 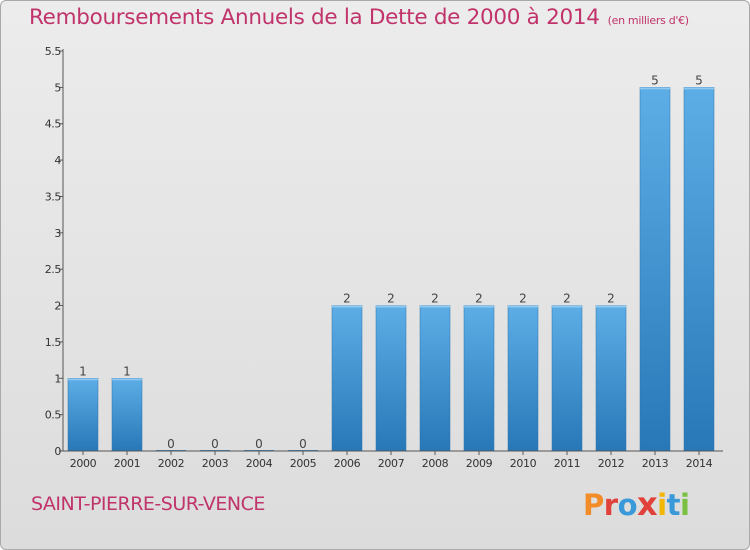 What do you see at coordinates (435, 463) in the screenshot?
I see `x-tick-label-2008: 2008` at bounding box center [435, 463].